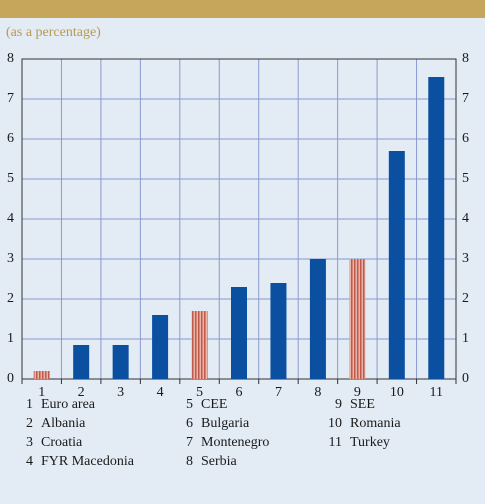  What do you see at coordinates (189, 404) in the screenshot?
I see `legend-number: 5` at bounding box center [189, 404].